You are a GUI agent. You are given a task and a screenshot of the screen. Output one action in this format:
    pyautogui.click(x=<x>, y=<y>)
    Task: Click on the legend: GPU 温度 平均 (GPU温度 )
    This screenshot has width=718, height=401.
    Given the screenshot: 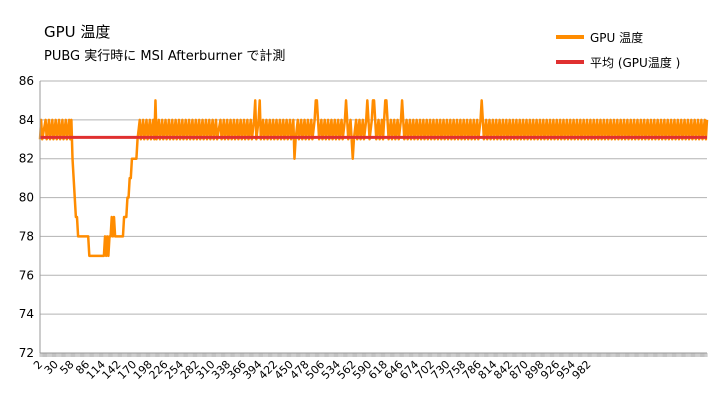 What is the action you would take?
    pyautogui.click(x=618, y=52)
    